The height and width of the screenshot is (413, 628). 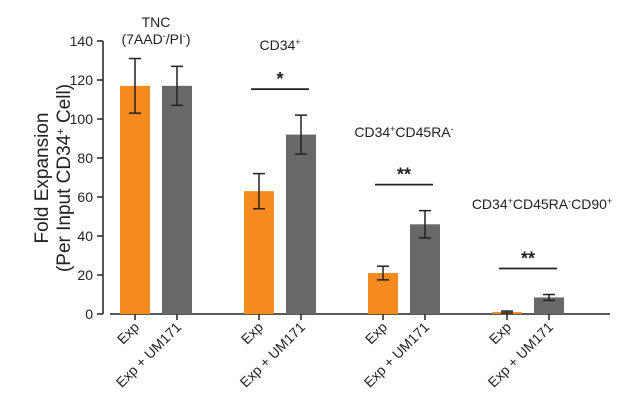 I want to click on significance-marker: *, so click(x=279, y=79).